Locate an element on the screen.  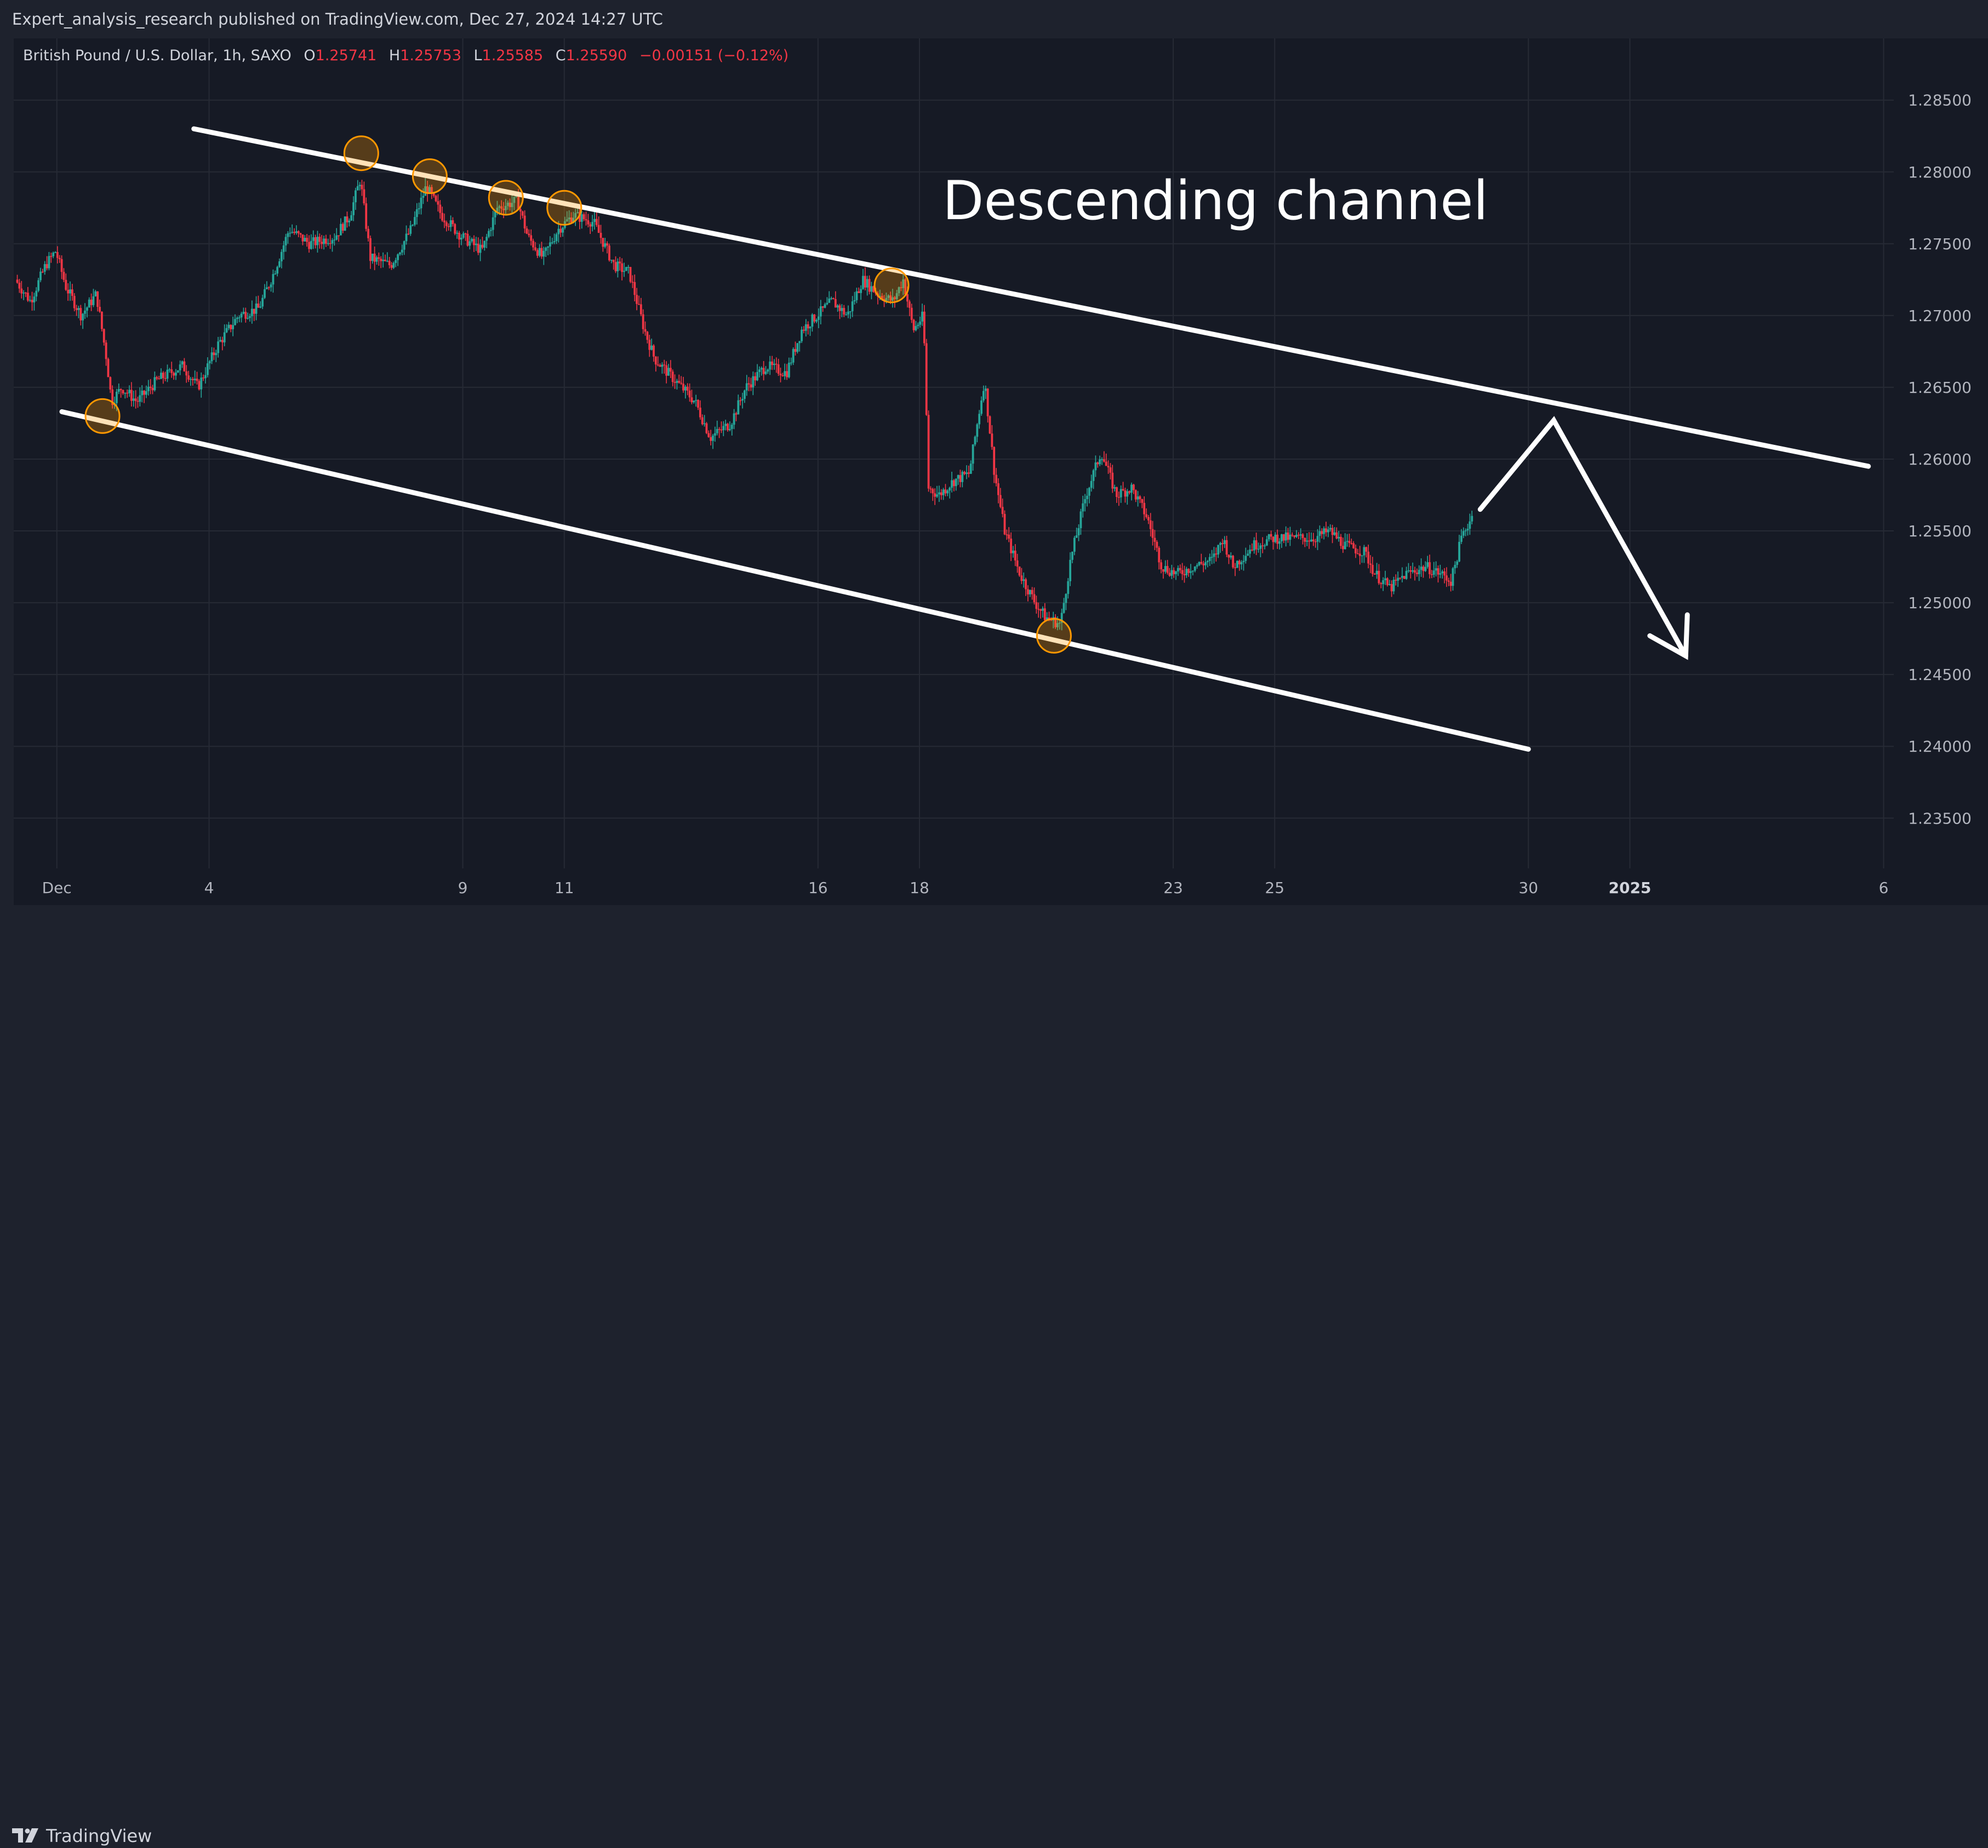
price-axis is located at coordinates (1941, 472).